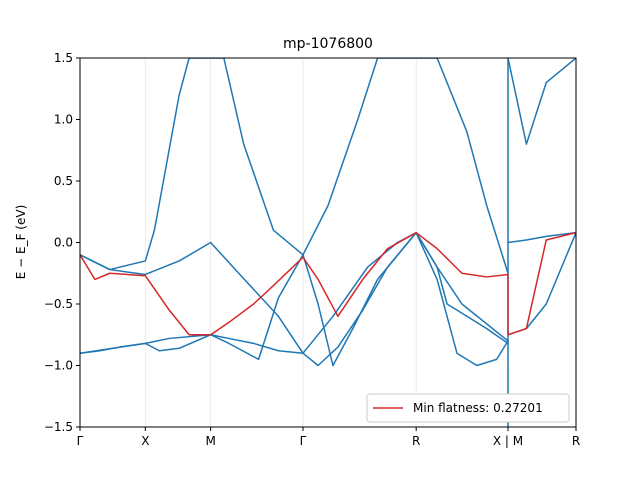 The width and height of the screenshot is (640, 480). What do you see at coordinates (328, 44) in the screenshot?
I see `chart-title: mp-1076800` at bounding box center [328, 44].